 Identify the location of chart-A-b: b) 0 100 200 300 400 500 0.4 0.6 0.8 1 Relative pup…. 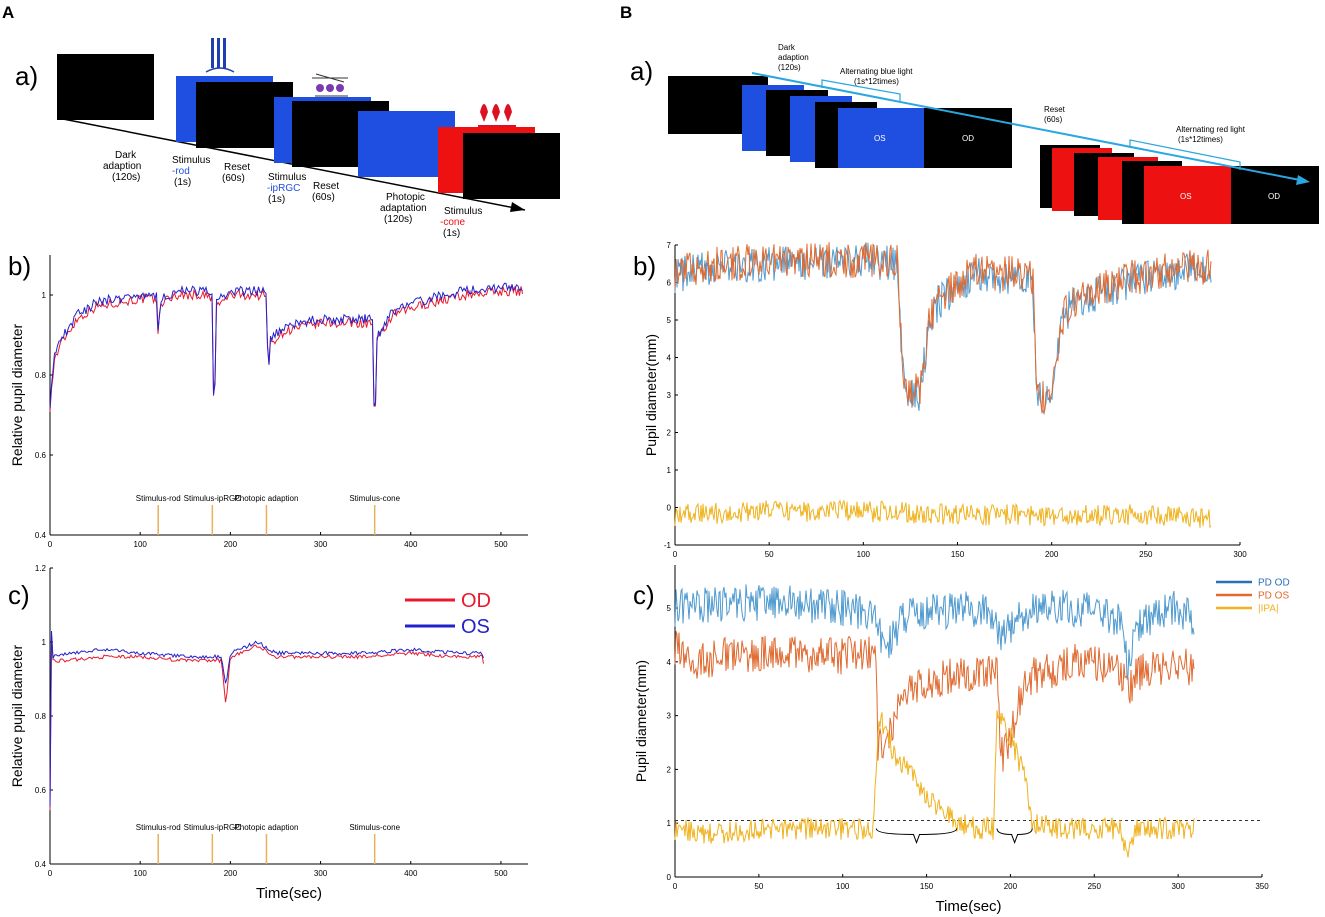
(268, 400).